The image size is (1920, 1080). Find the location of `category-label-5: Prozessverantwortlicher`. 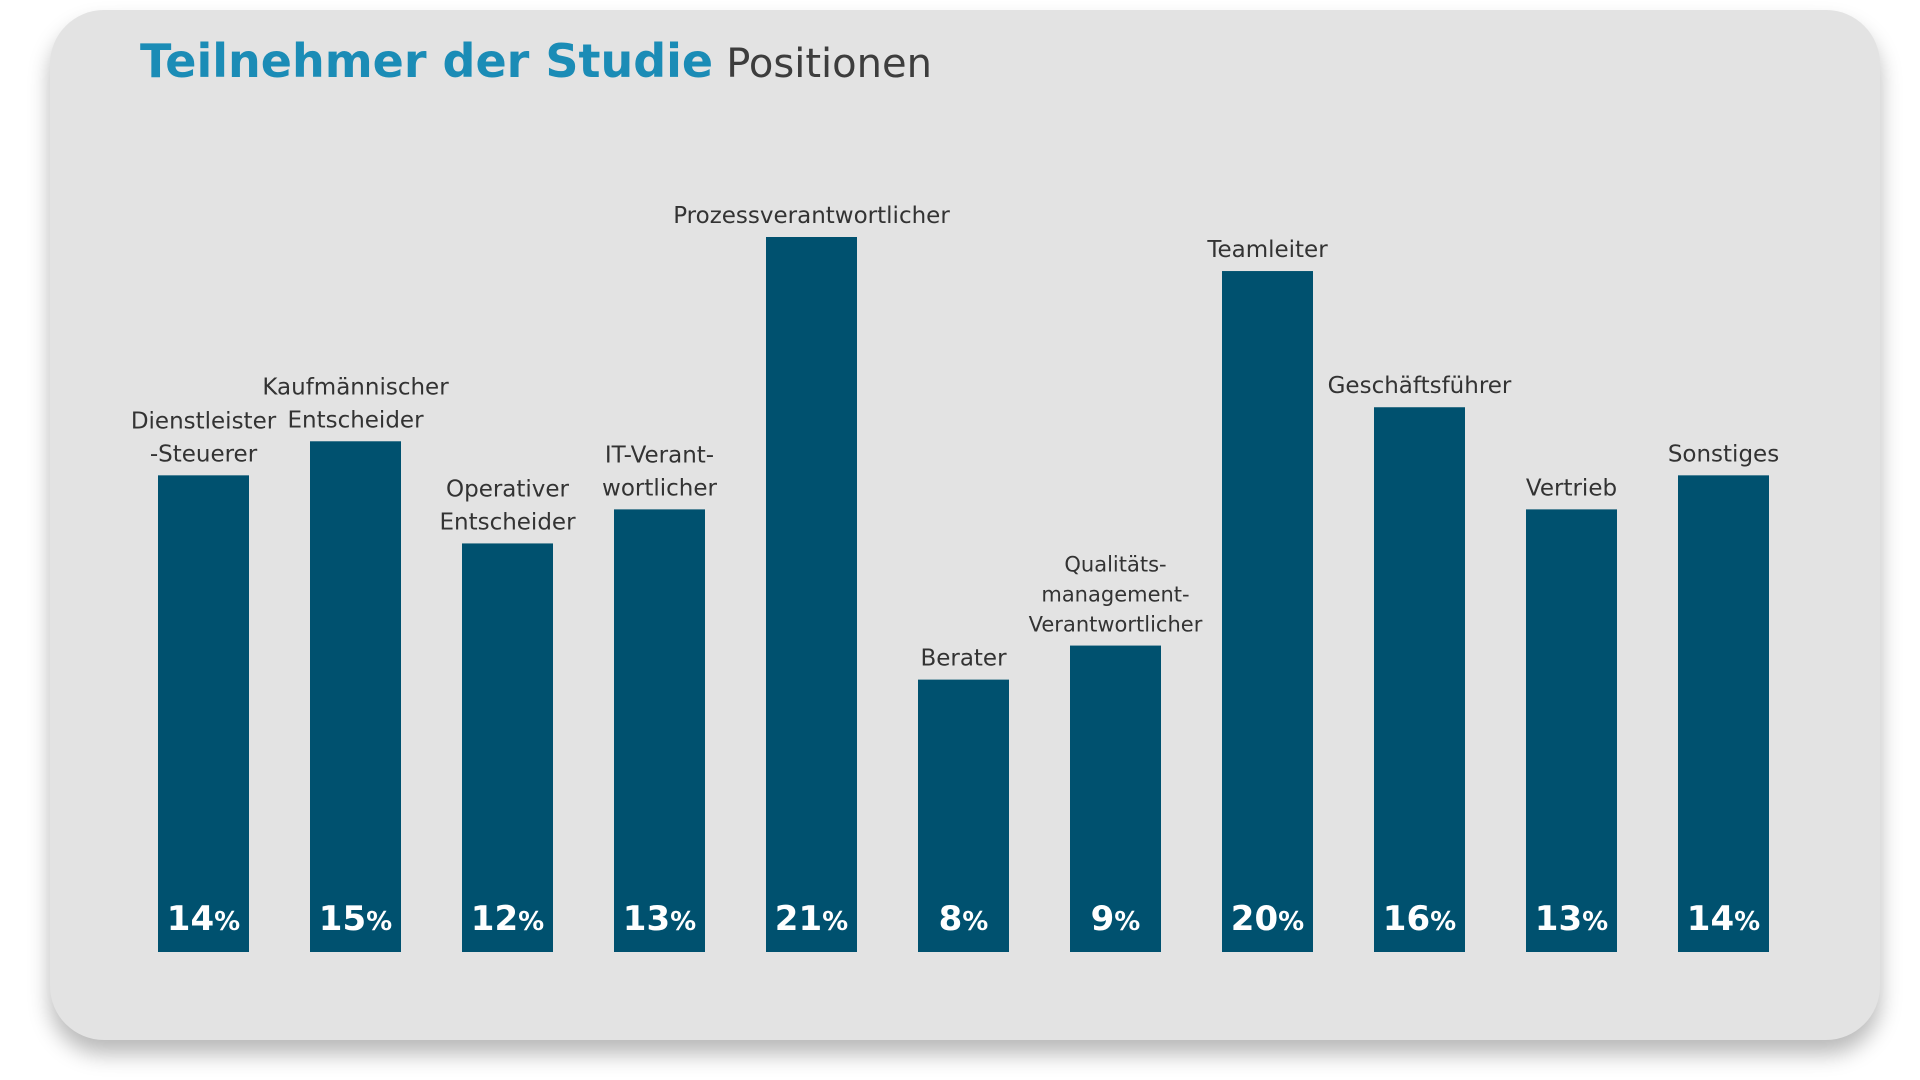

category-label-5: Prozessverantwortlicher is located at coordinates (811, 216).